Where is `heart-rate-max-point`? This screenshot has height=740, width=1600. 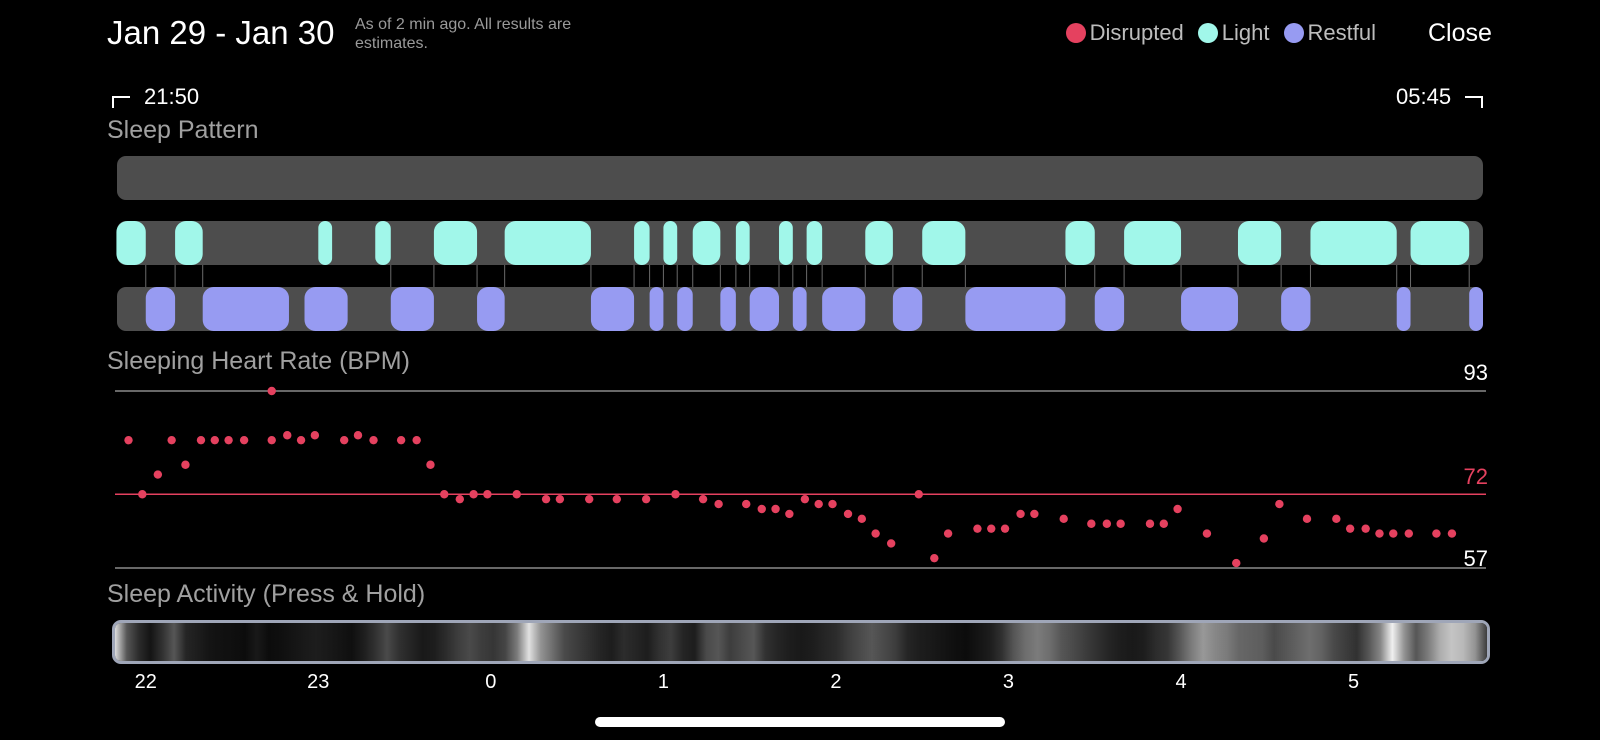
heart-rate-max-point is located at coordinates (271, 391).